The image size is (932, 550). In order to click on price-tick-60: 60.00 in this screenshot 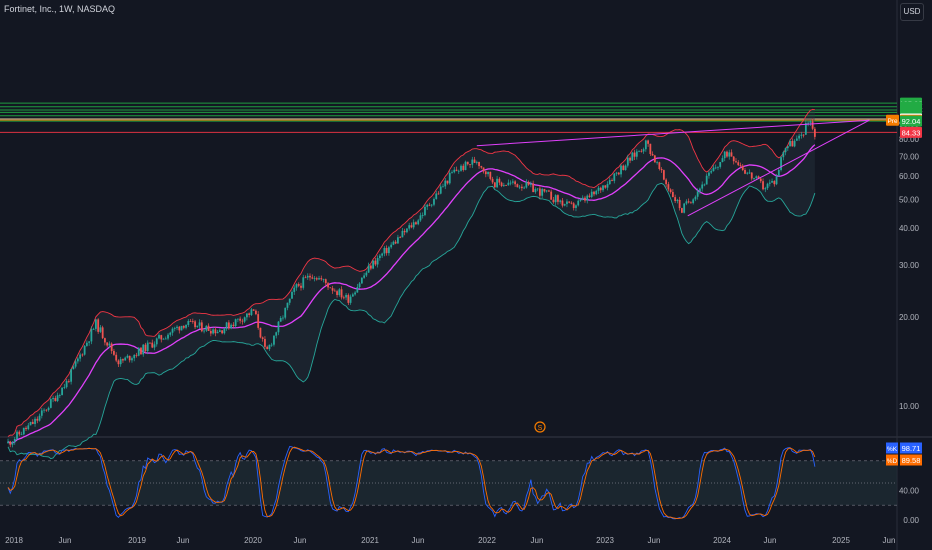, I will do `click(909, 176)`.